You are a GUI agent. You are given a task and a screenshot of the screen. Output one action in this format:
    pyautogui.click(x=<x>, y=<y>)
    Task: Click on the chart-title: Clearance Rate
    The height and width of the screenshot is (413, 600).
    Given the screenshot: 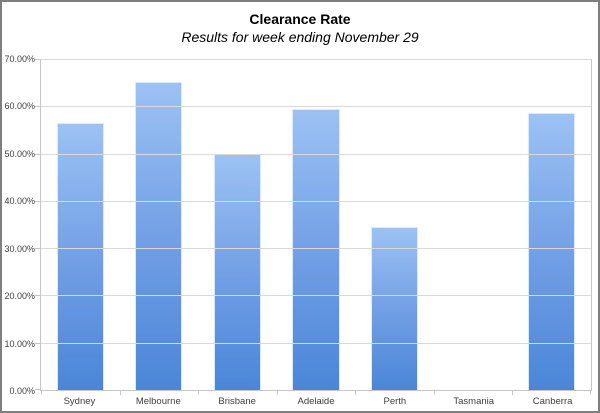 What is the action you would take?
    pyautogui.click(x=300, y=19)
    